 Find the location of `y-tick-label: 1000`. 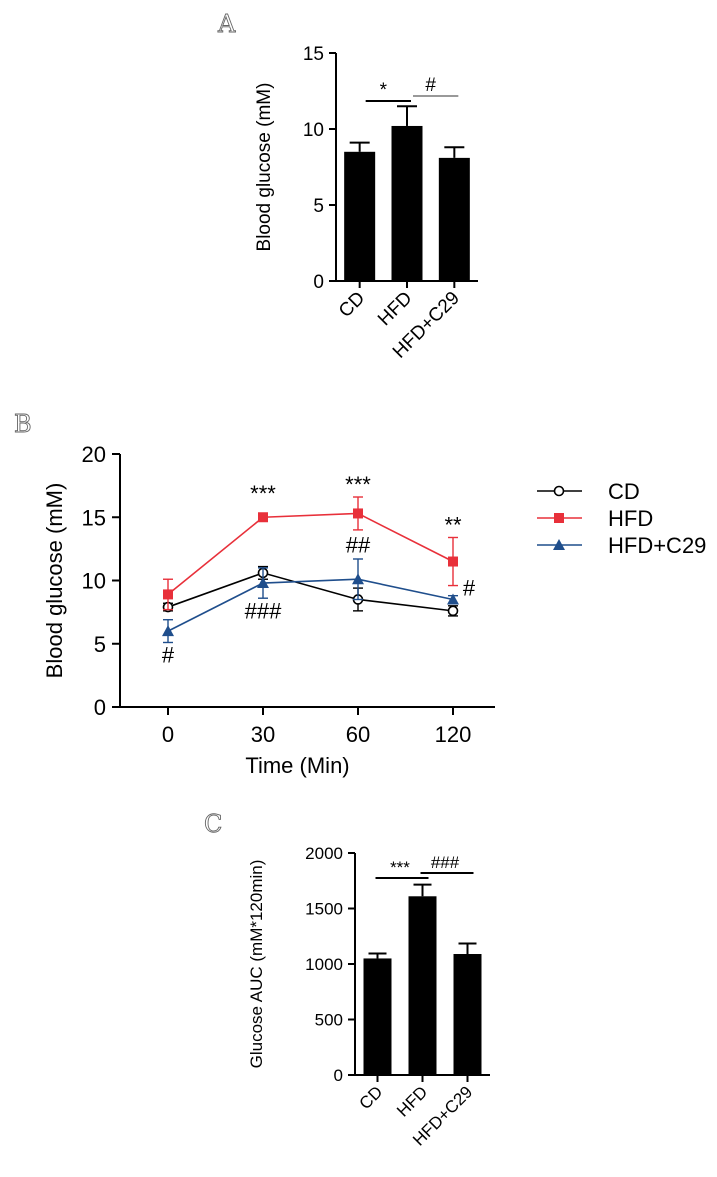

y-tick-label: 1000 is located at coordinates (324, 964).